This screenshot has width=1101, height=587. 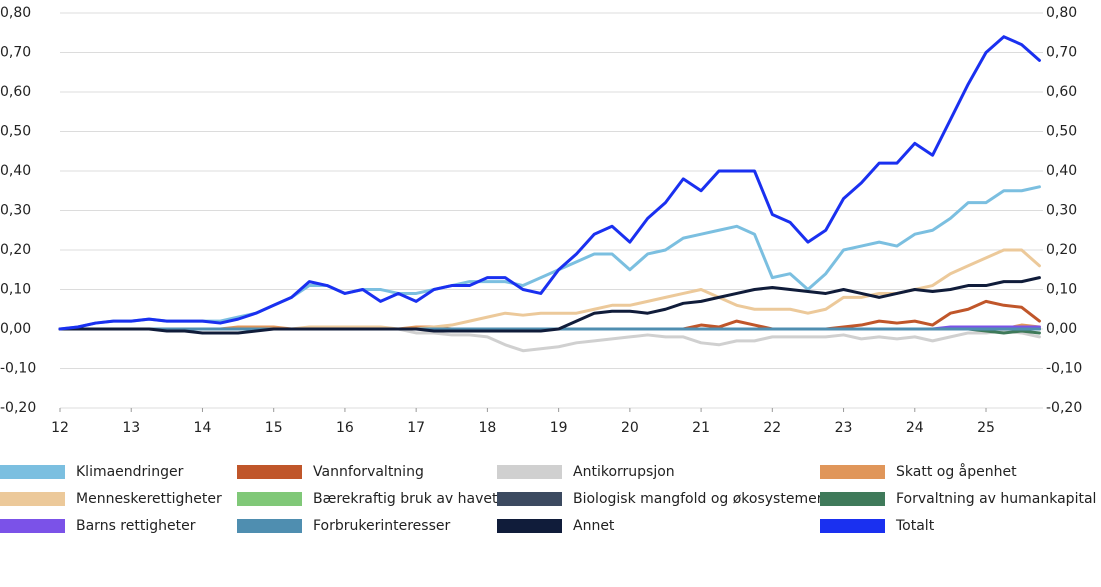 I want to click on x-tick-label: 25, so click(x=986, y=428).